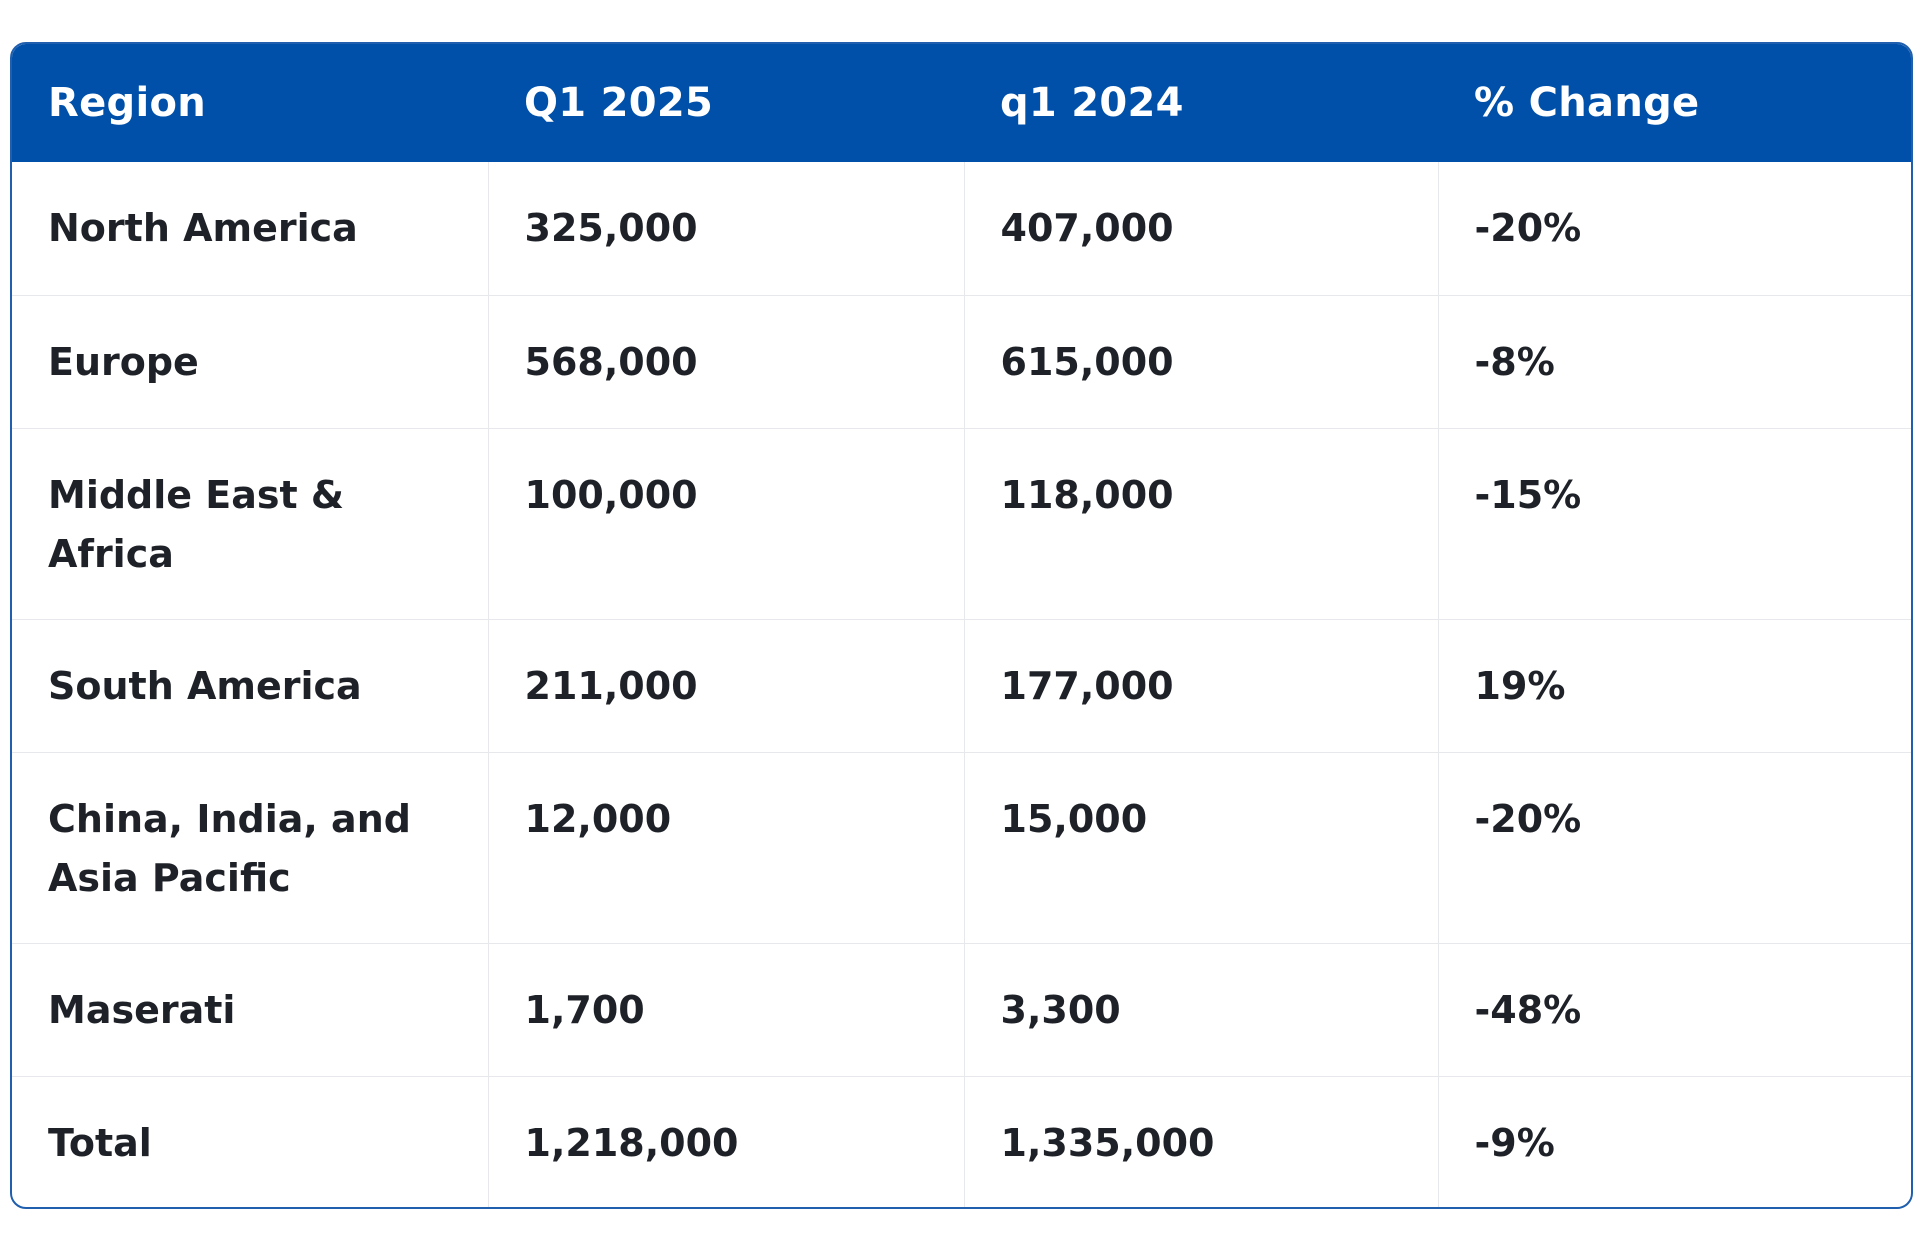  What do you see at coordinates (250, 524) in the screenshot?
I see `region-cell: Middle East & Africa` at bounding box center [250, 524].